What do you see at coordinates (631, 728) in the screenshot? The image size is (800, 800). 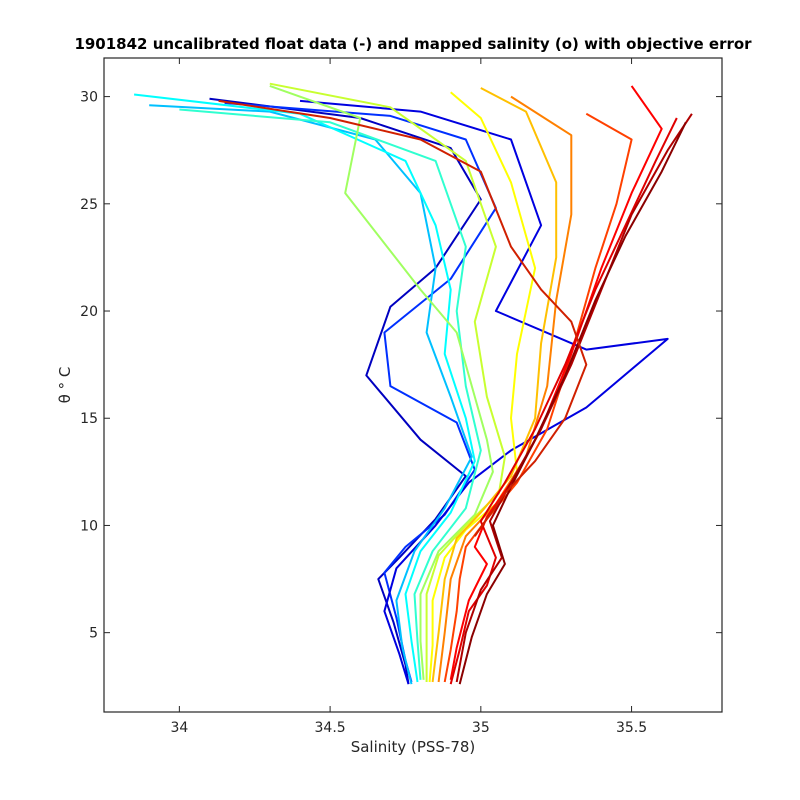 I see `x-tick-label: 35.5` at bounding box center [631, 728].